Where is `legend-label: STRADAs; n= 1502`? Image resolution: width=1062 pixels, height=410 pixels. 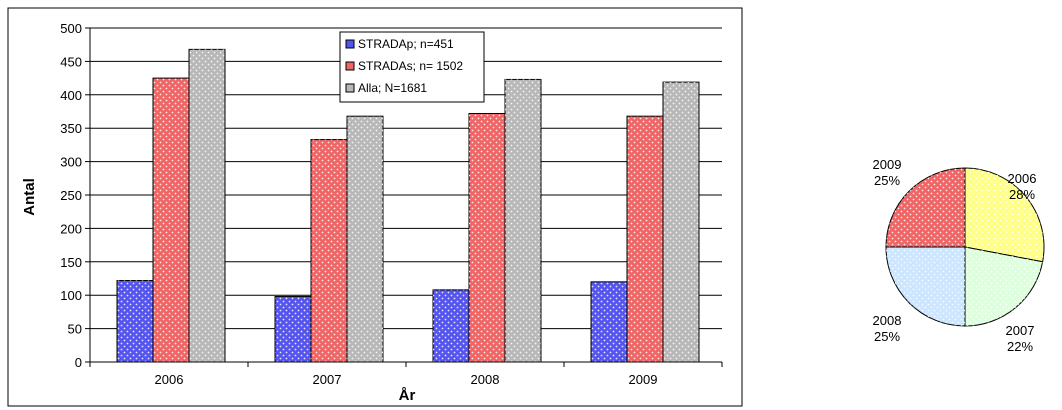
legend-label: STRADAs; n= 1502 is located at coordinates (410, 66).